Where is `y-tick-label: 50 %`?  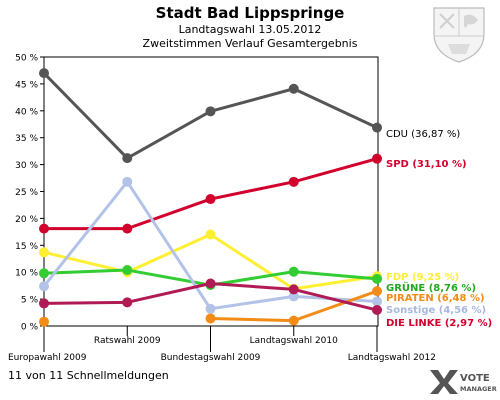 y-tick-label: 50 % is located at coordinates (26, 59).